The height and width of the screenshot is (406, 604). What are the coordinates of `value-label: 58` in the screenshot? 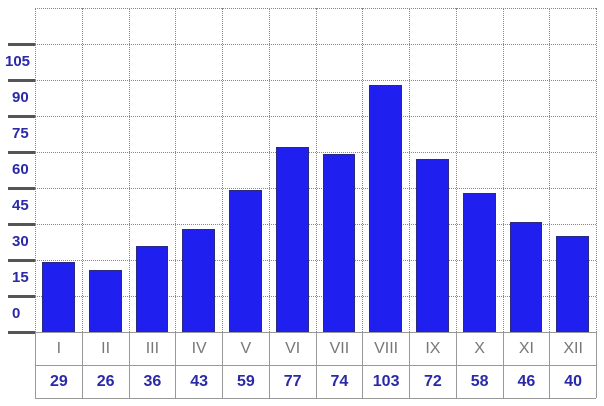 It's located at (479, 381).